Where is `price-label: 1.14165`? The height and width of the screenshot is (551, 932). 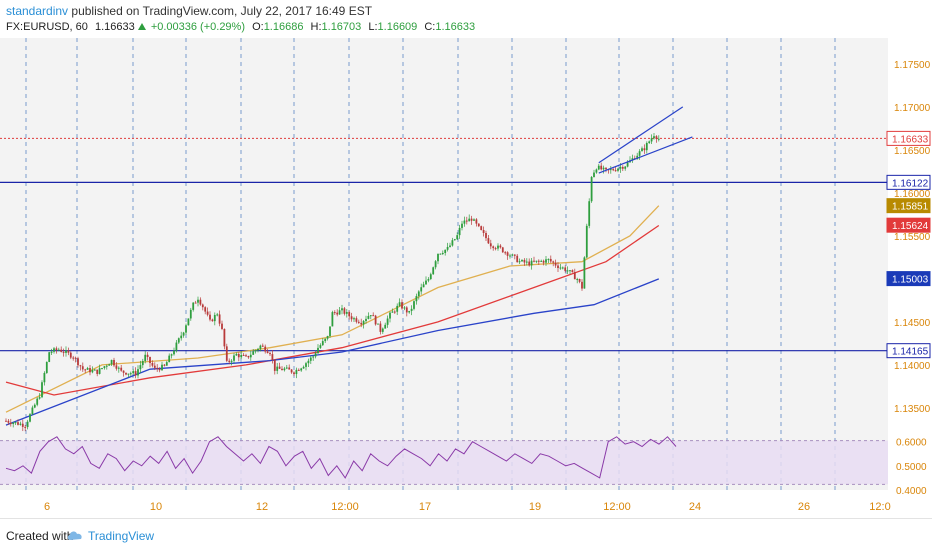
price-label: 1.14165 is located at coordinates (910, 352).